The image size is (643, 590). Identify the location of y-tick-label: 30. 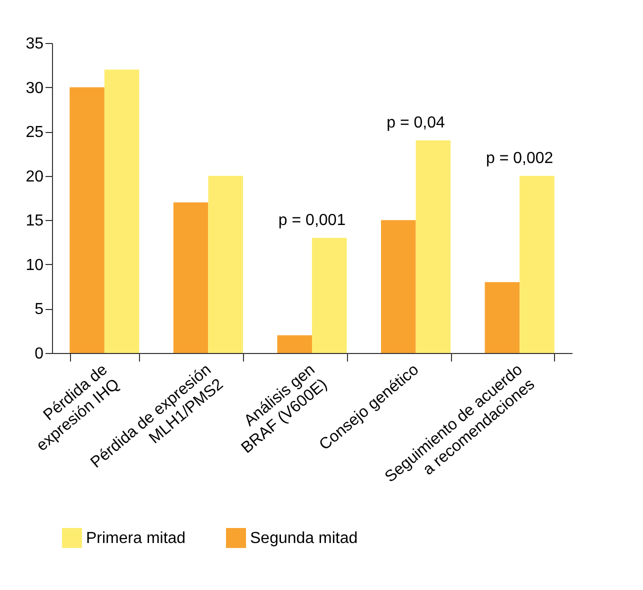
(35, 88).